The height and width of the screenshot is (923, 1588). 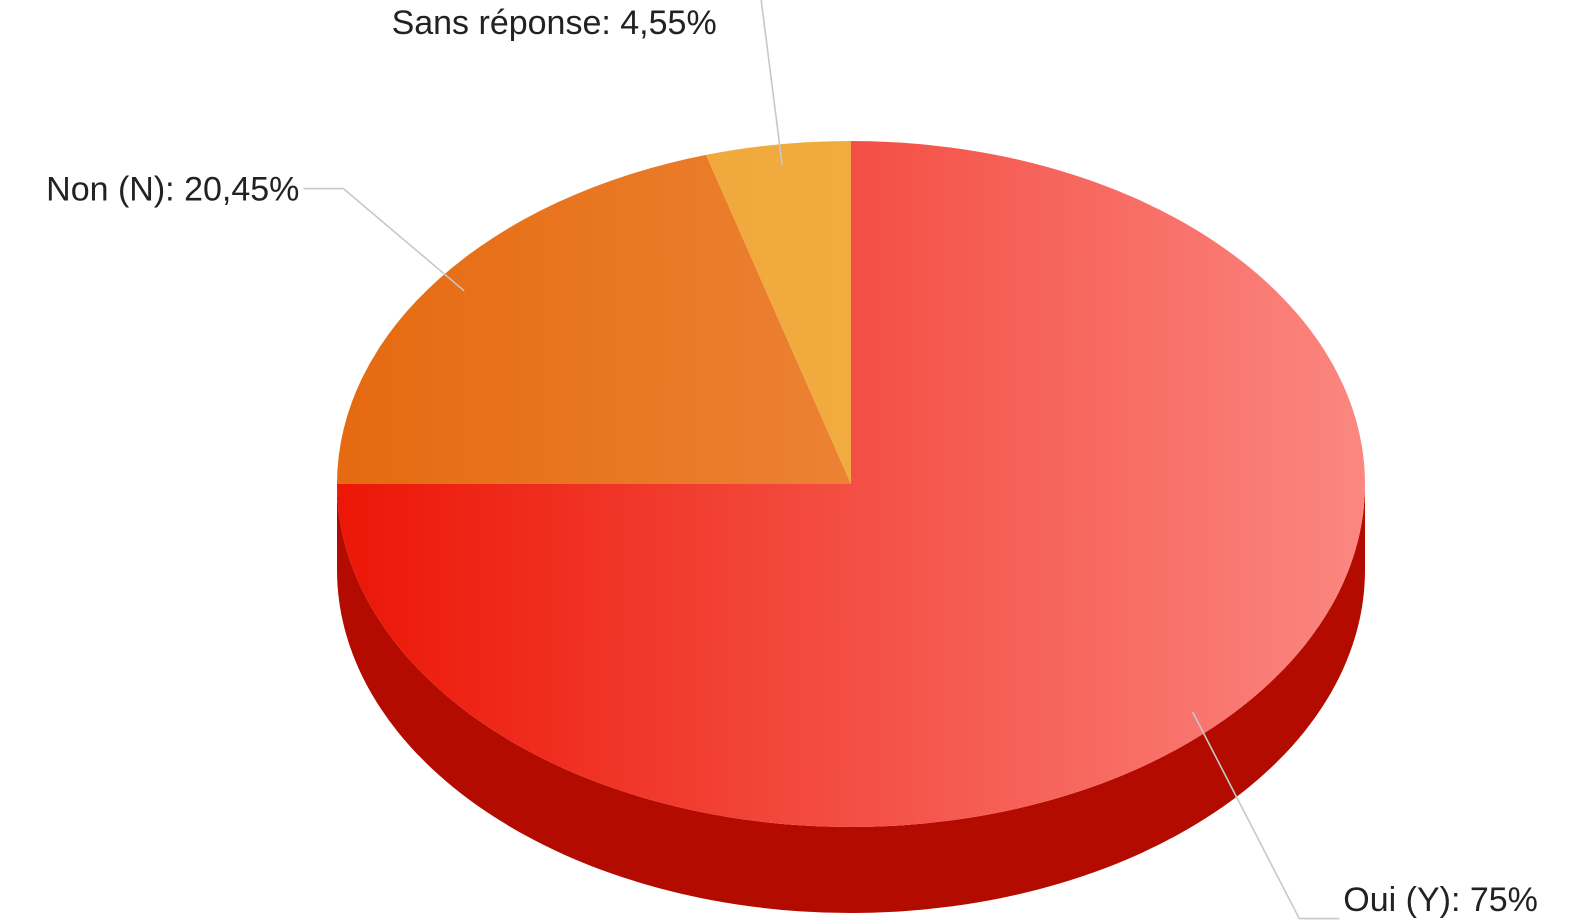 I want to click on leader-line-oui-y, so click(x=1265, y=815).